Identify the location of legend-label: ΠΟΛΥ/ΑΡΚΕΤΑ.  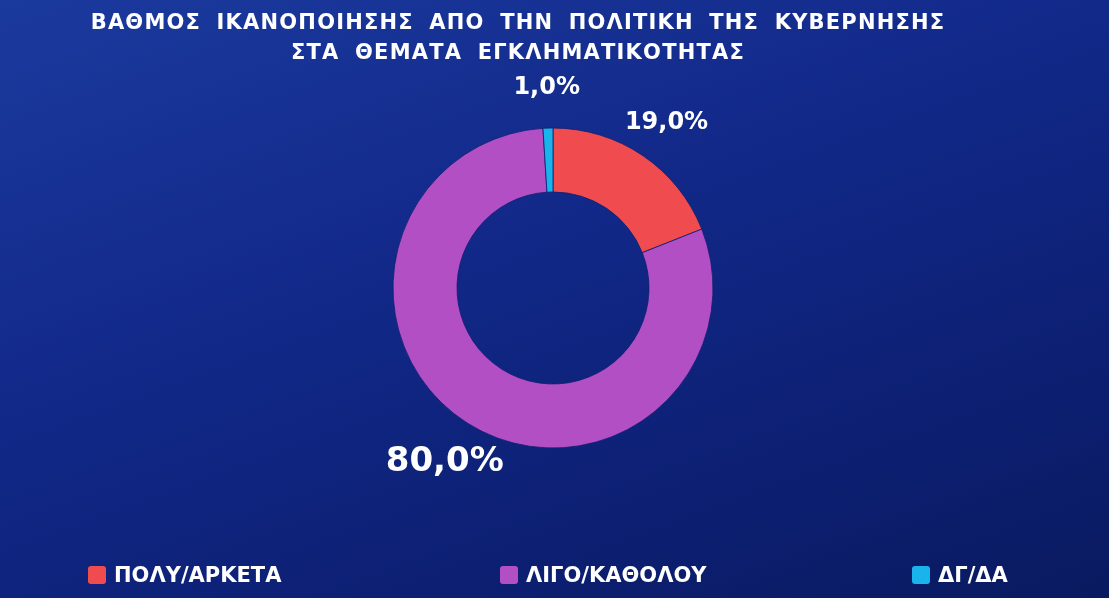
(198, 575).